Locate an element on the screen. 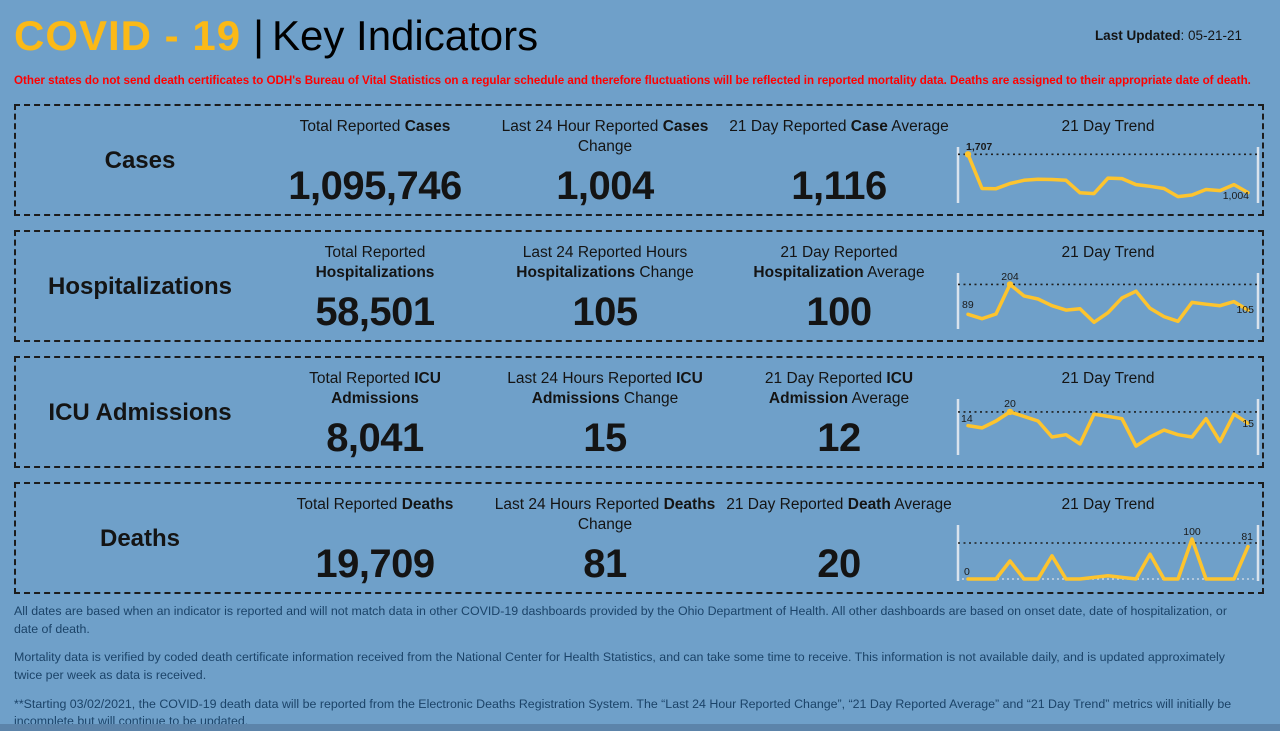 The width and height of the screenshot is (1280, 731). svg-text: 1,707 is located at coordinates (979, 147).